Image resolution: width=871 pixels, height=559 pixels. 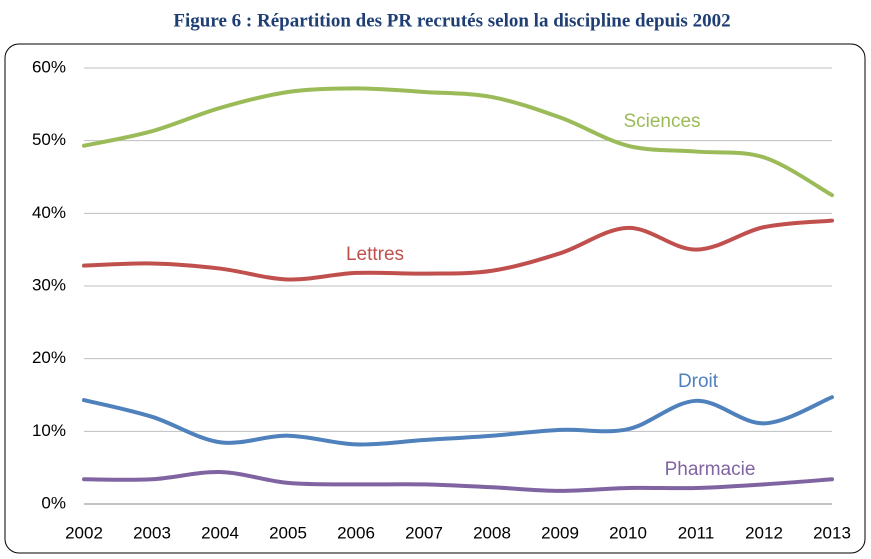 What do you see at coordinates (628, 532) in the screenshot?
I see `x-tick-label: 2010` at bounding box center [628, 532].